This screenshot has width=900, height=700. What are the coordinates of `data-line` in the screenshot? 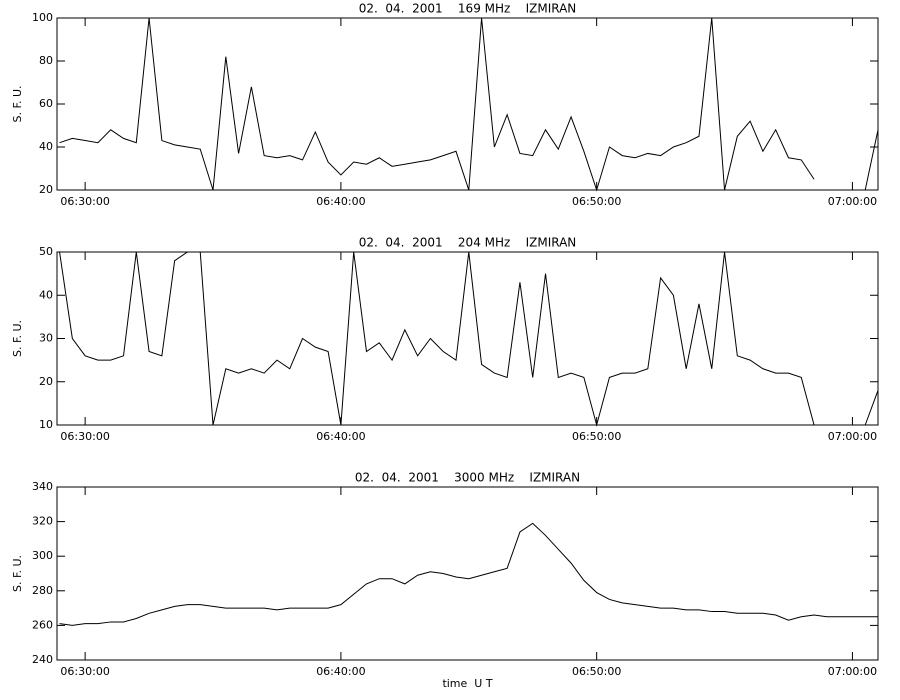 It's located at (468, 574).